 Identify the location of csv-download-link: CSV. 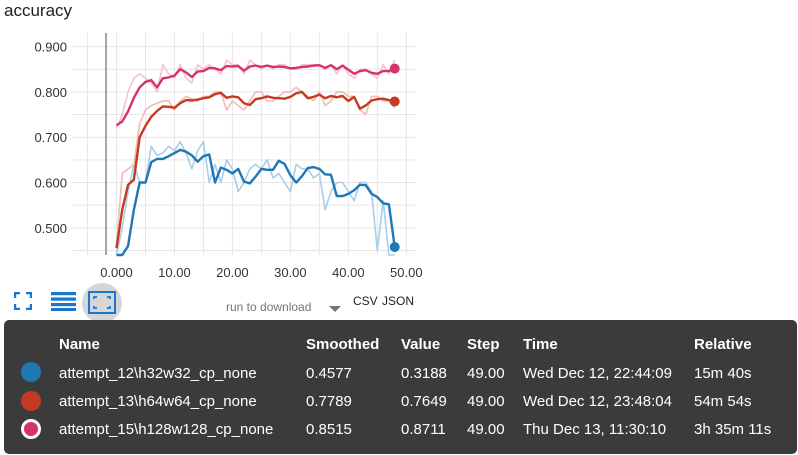
(365, 301).